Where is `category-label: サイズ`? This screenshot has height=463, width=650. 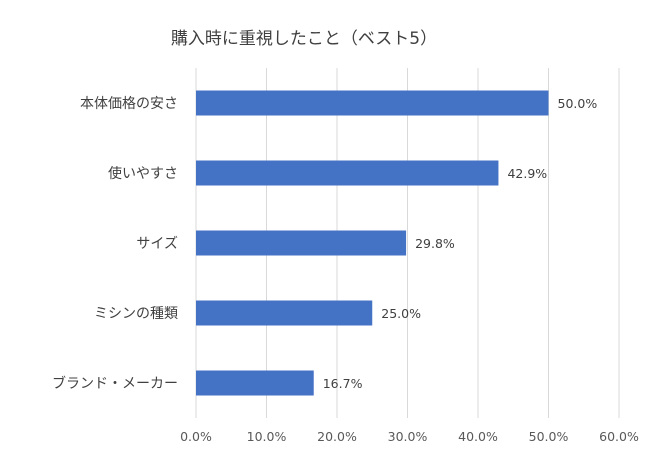
category-label: サイズ is located at coordinates (157, 244).